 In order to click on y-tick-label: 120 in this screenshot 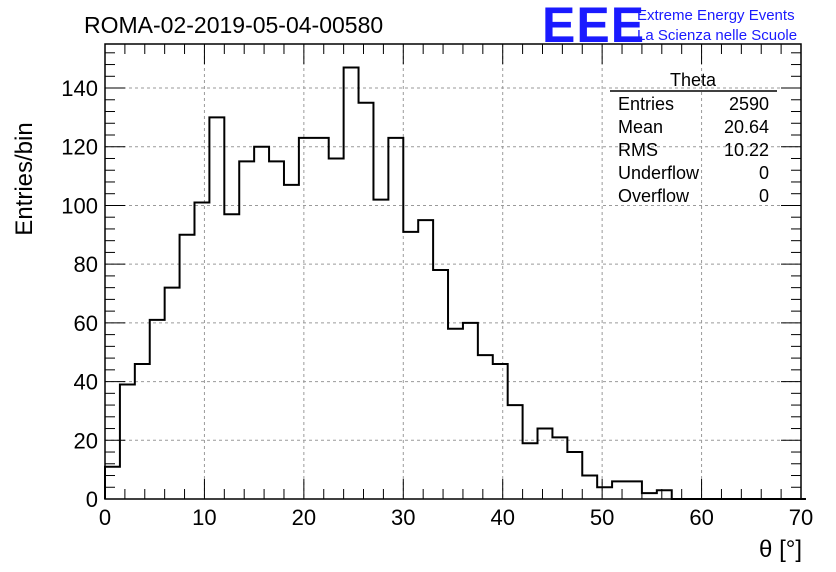, I will do `click(79, 147)`.